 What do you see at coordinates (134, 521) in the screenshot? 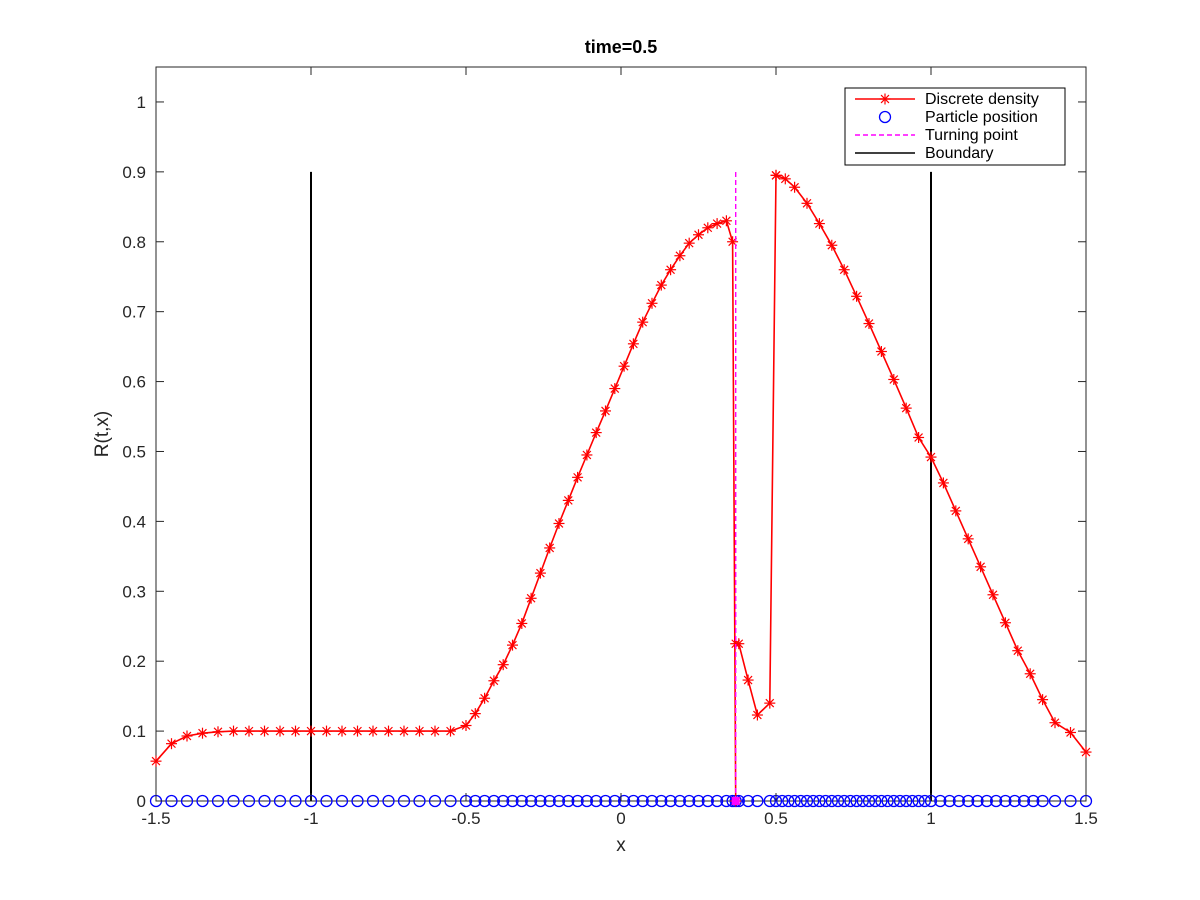
I see `y-tick-label: 0.4` at bounding box center [134, 521].